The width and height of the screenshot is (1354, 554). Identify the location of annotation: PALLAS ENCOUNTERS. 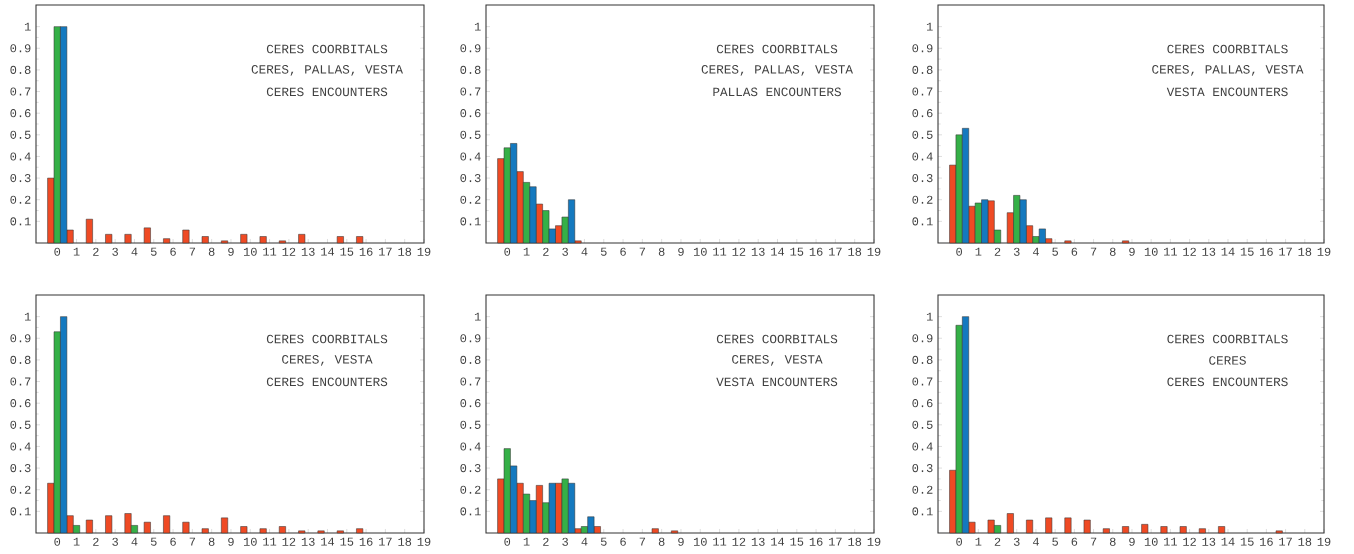
(777, 92).